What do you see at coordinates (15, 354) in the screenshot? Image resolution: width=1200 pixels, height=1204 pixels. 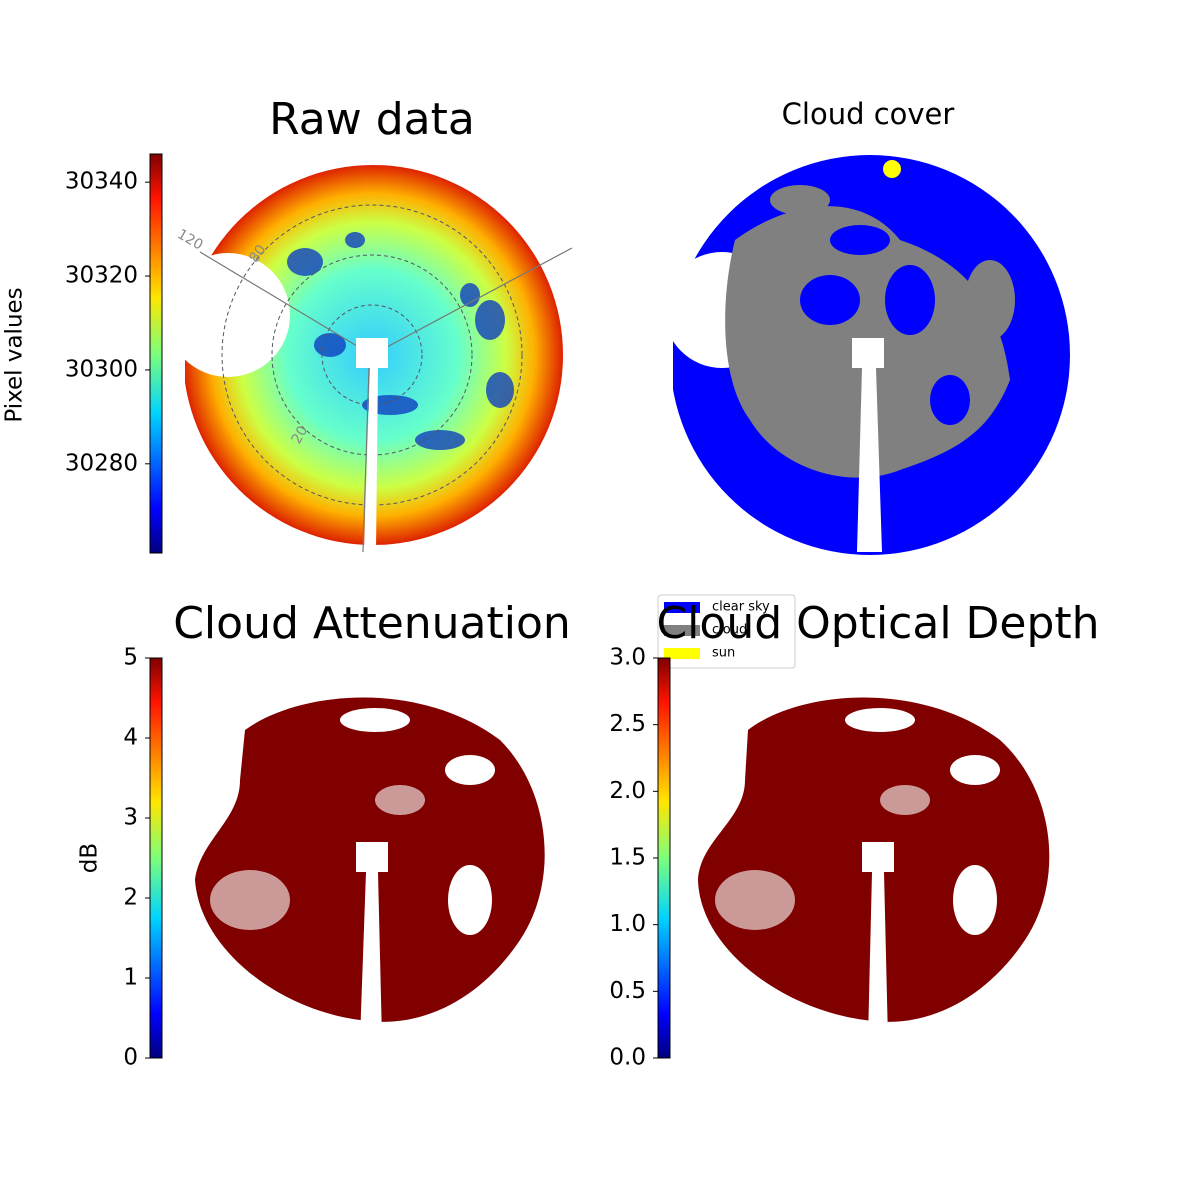 I see `colorbar-label: Pixel values` at bounding box center [15, 354].